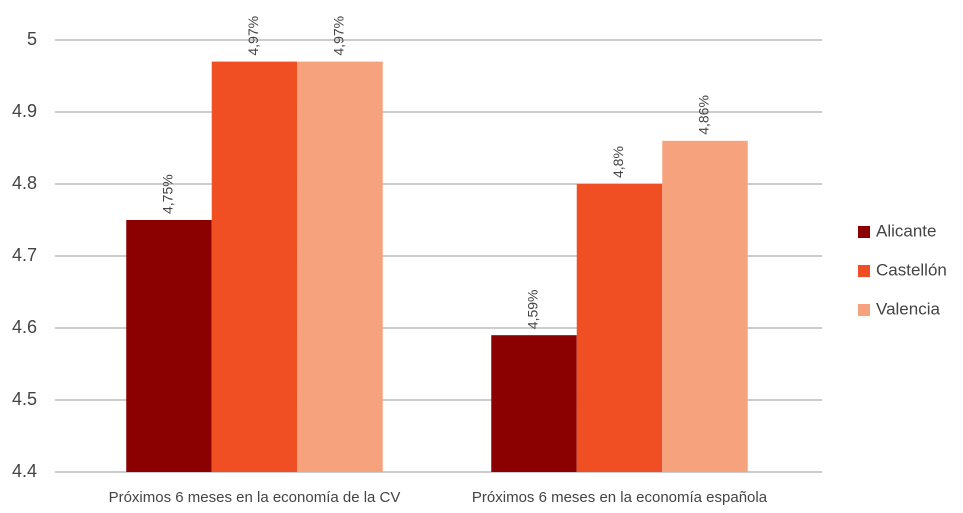 The width and height of the screenshot is (963, 513). What do you see at coordinates (618, 162) in the screenshot?
I see `value-label: 4,8%` at bounding box center [618, 162].